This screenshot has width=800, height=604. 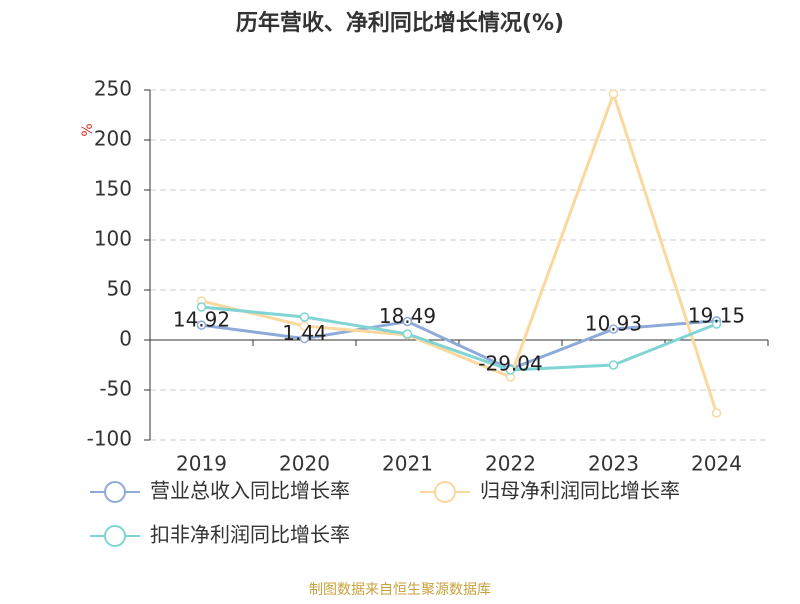 I want to click on x-tick-label: 2021, so click(x=407, y=464).